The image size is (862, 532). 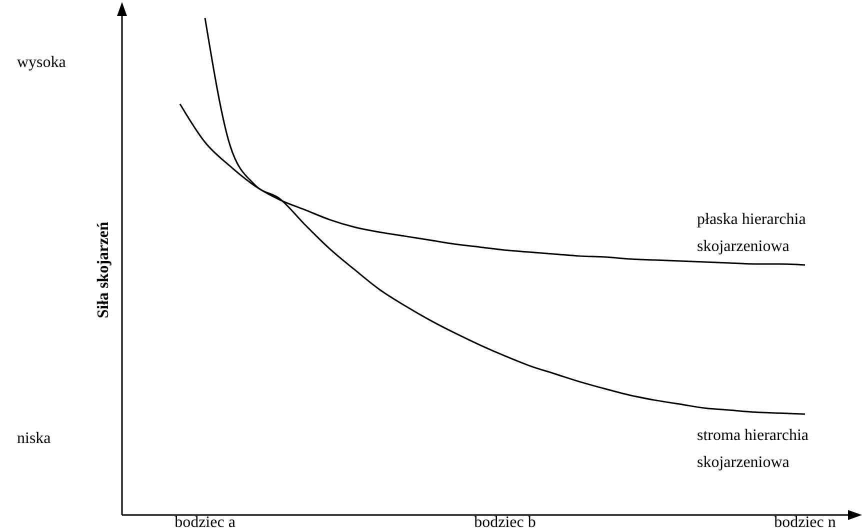 What do you see at coordinates (752, 449) in the screenshot?
I see `series-label: stroma hierarchia skojarzeniowa` at bounding box center [752, 449].